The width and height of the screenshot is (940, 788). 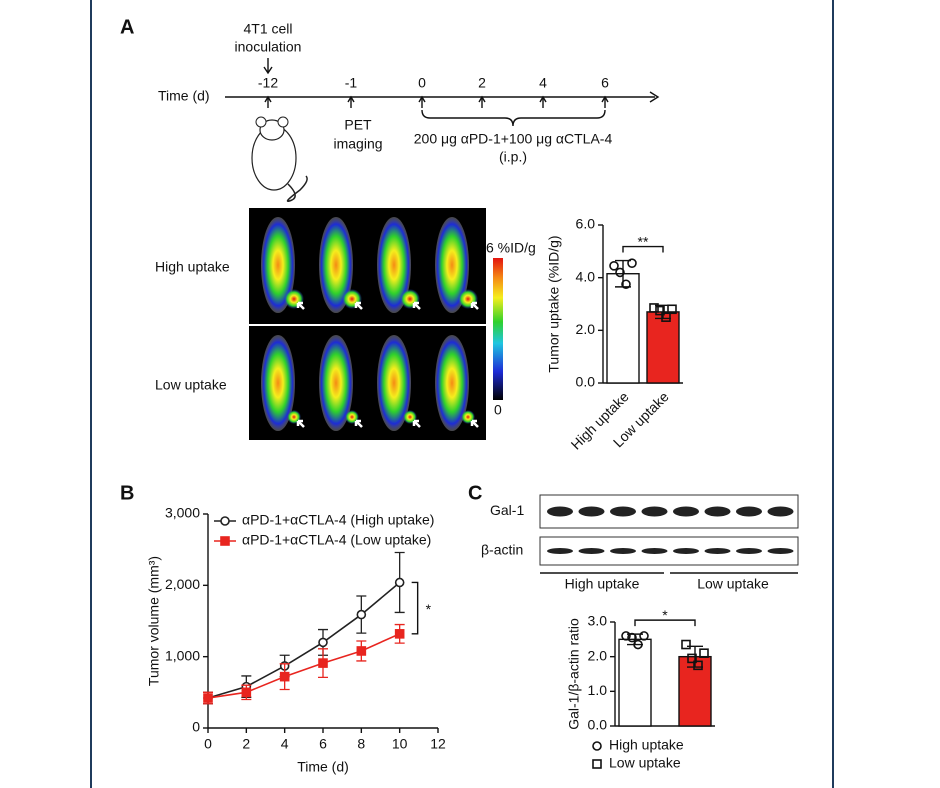 What do you see at coordinates (733, 584) in the screenshot?
I see `group-label: Low uptake` at bounding box center [733, 584].